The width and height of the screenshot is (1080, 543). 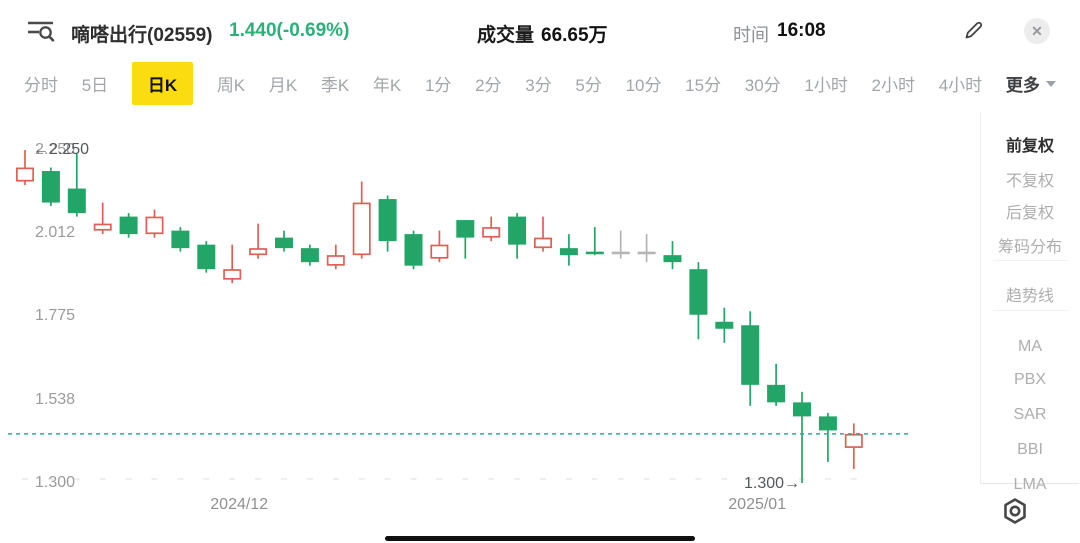 What do you see at coordinates (41, 149) in the screenshot?
I see `left-arrow-icon: ←` at bounding box center [41, 149].